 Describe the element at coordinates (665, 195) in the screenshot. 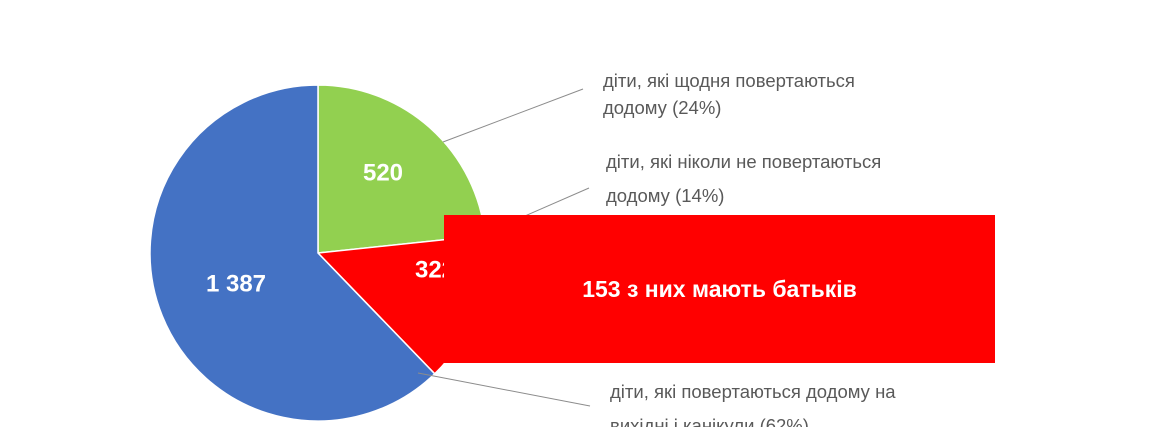

I see `slice-label-never-line-2: додому (14%)` at that location.